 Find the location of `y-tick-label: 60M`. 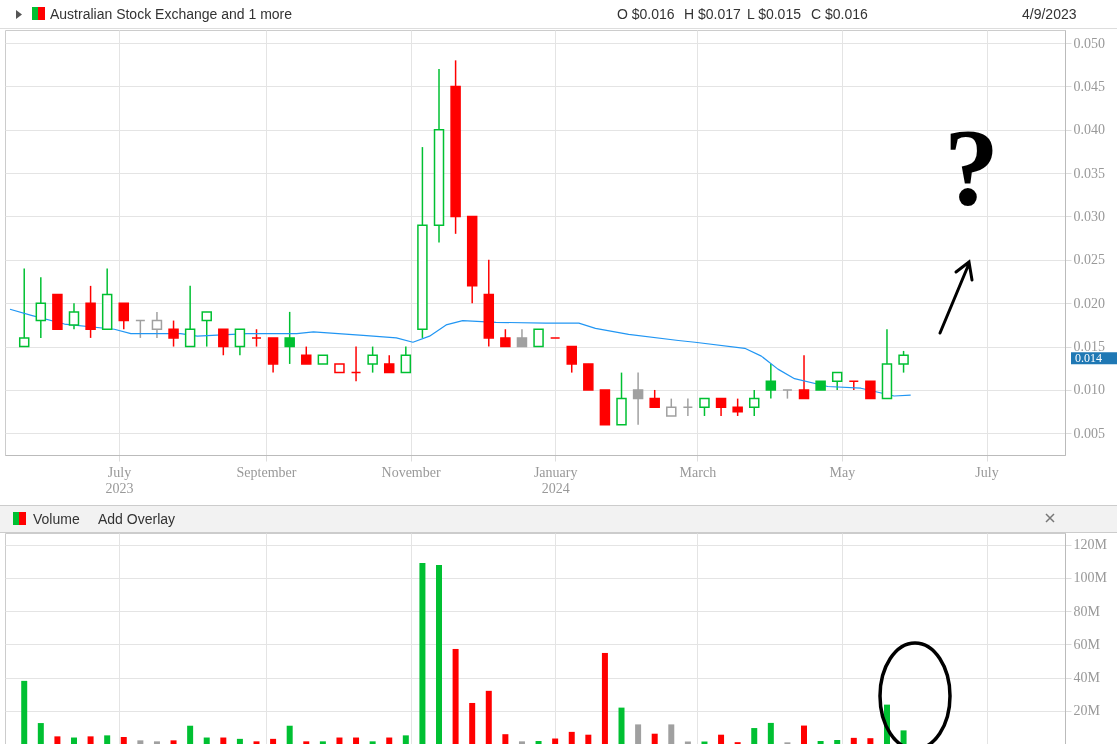

y-tick-label: 60M is located at coordinates (1087, 644).